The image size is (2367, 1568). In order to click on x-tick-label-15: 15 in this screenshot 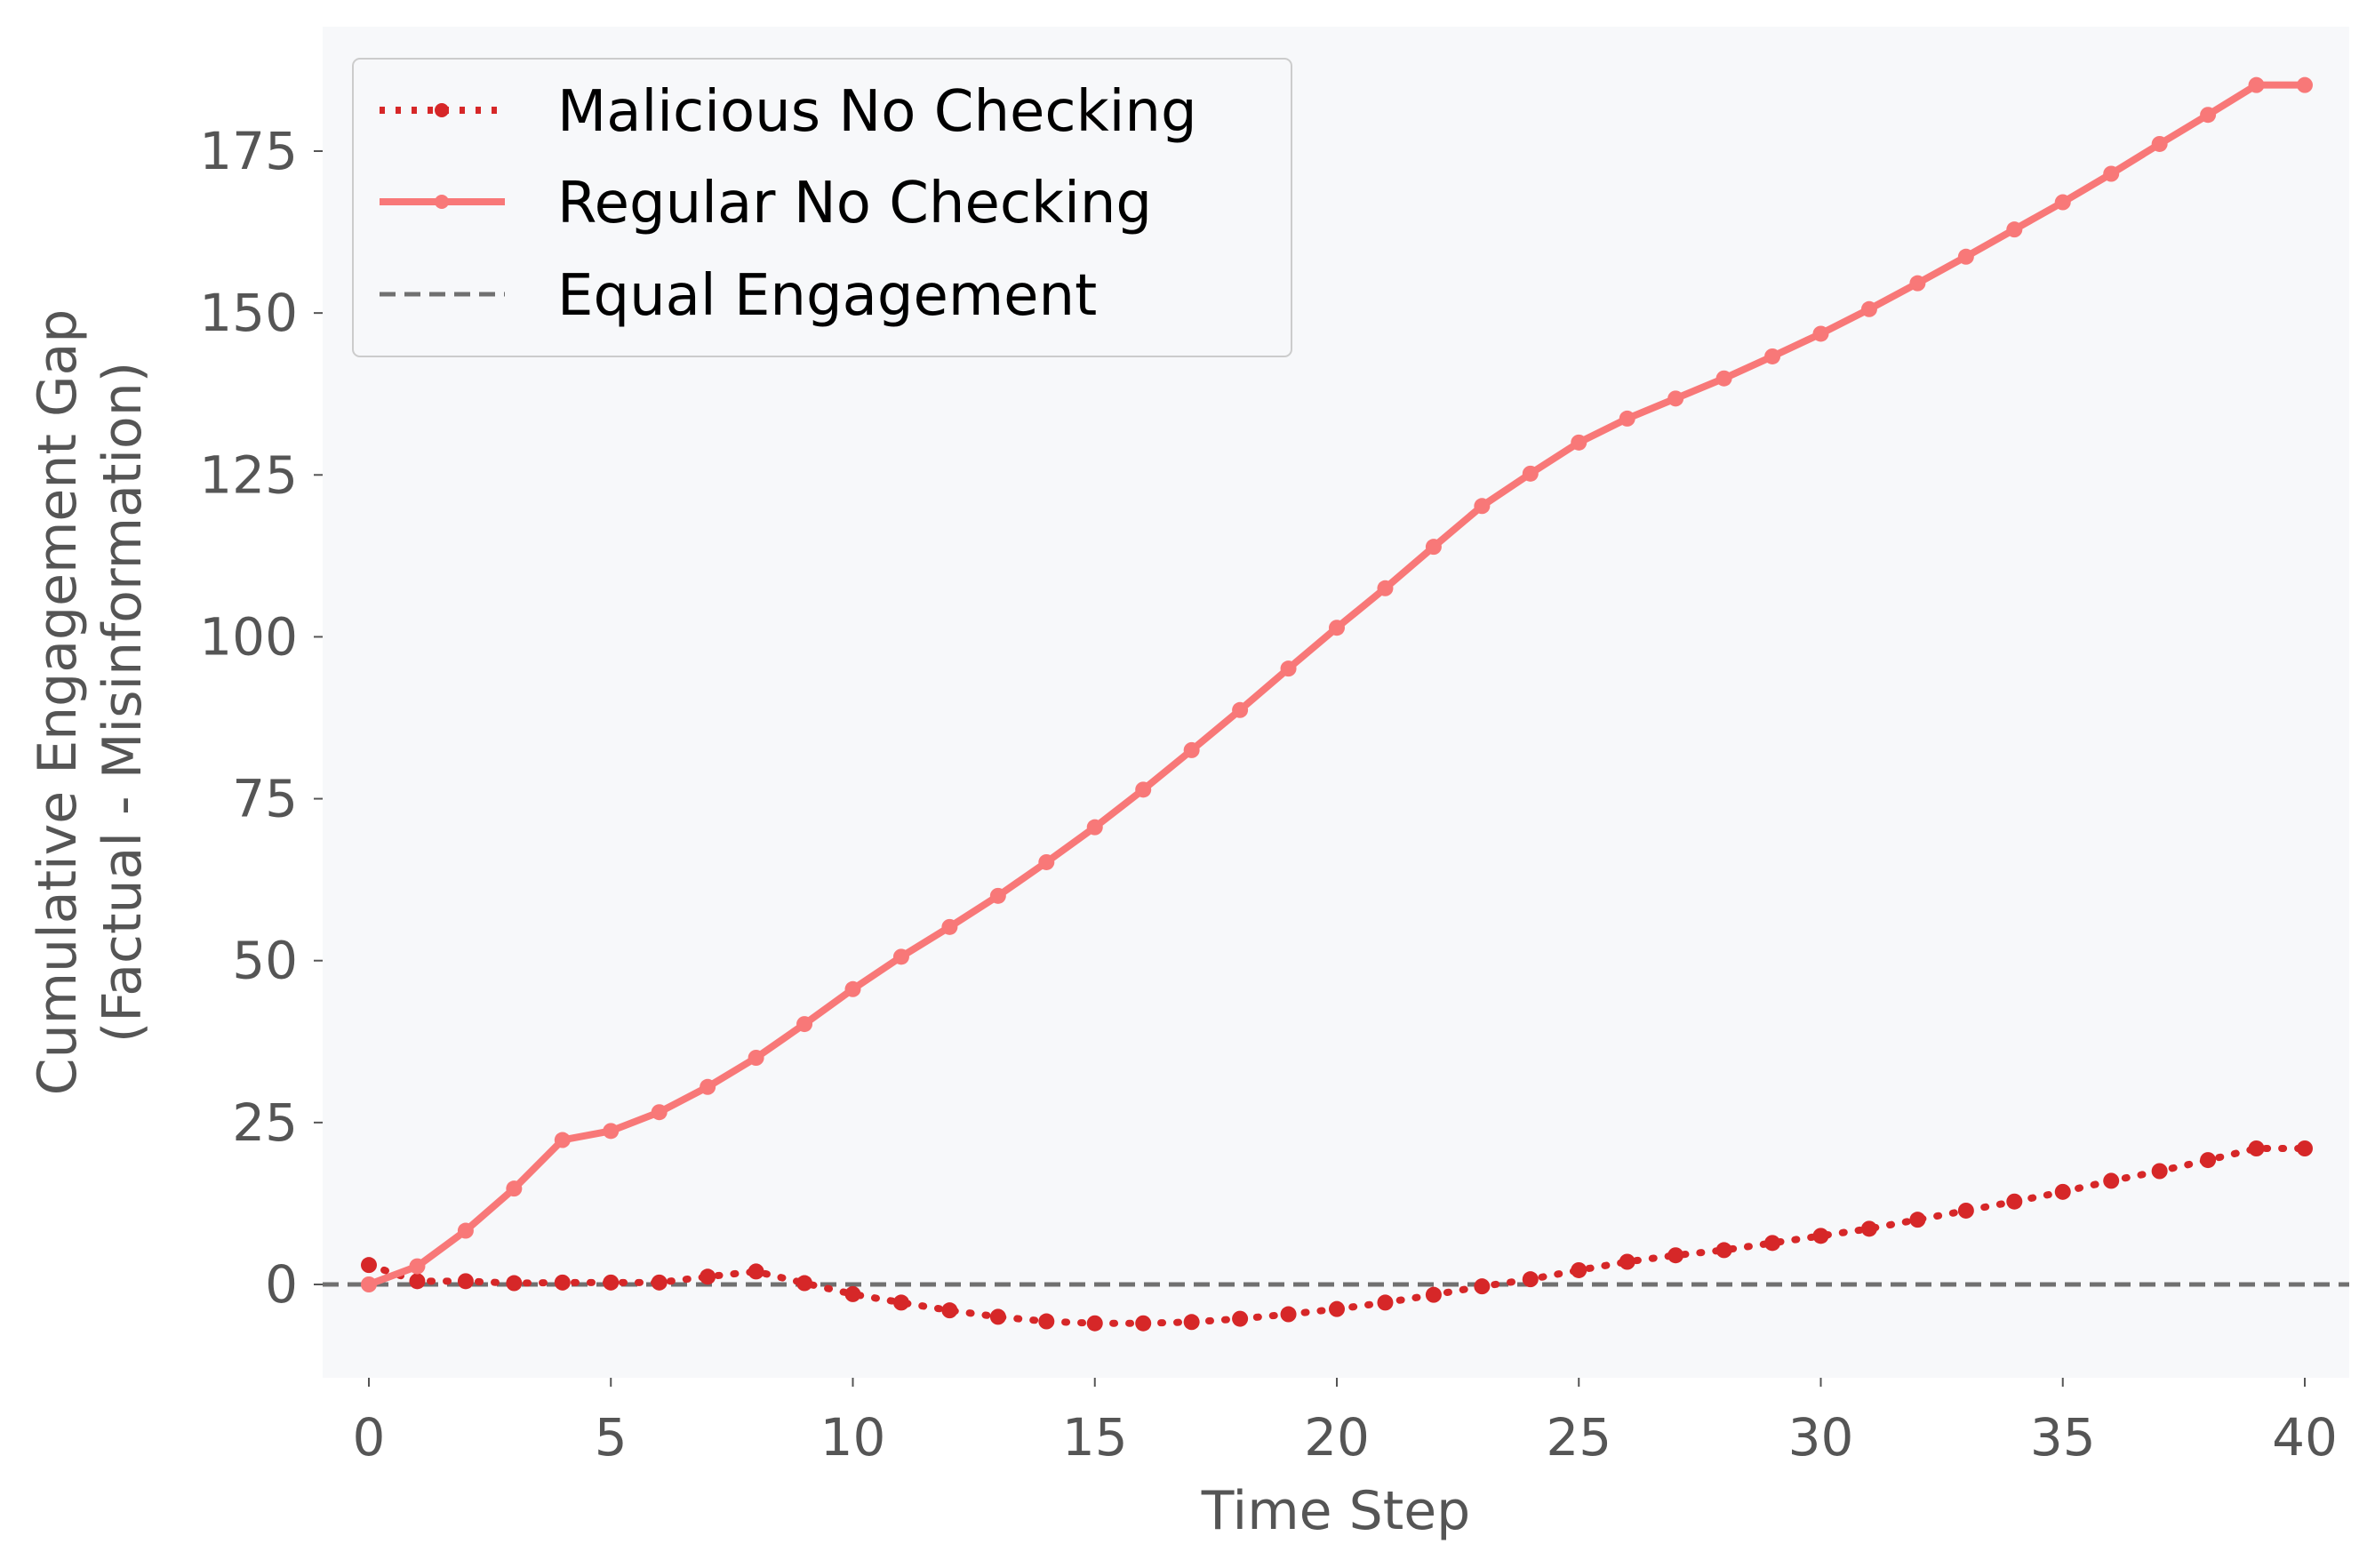, I will do `click(1095, 1437)`.